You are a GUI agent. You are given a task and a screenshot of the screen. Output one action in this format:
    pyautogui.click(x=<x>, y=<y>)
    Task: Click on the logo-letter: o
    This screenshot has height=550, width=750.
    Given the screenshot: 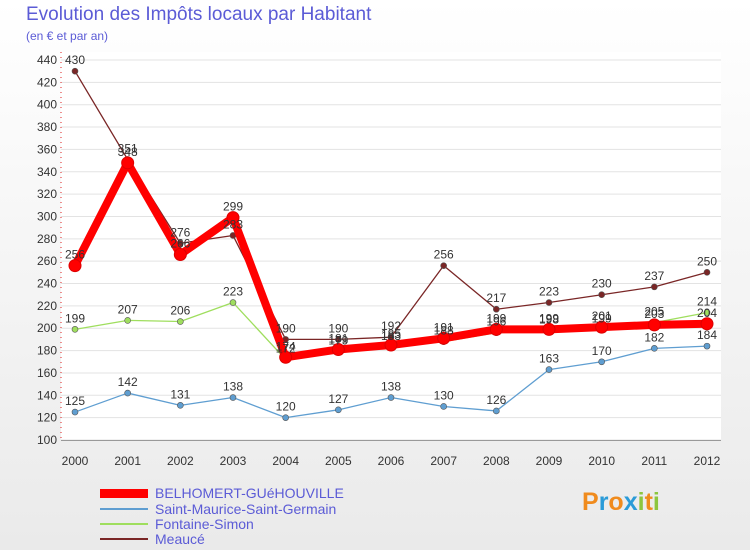 What is the action you would take?
    pyautogui.click(x=616, y=502)
    